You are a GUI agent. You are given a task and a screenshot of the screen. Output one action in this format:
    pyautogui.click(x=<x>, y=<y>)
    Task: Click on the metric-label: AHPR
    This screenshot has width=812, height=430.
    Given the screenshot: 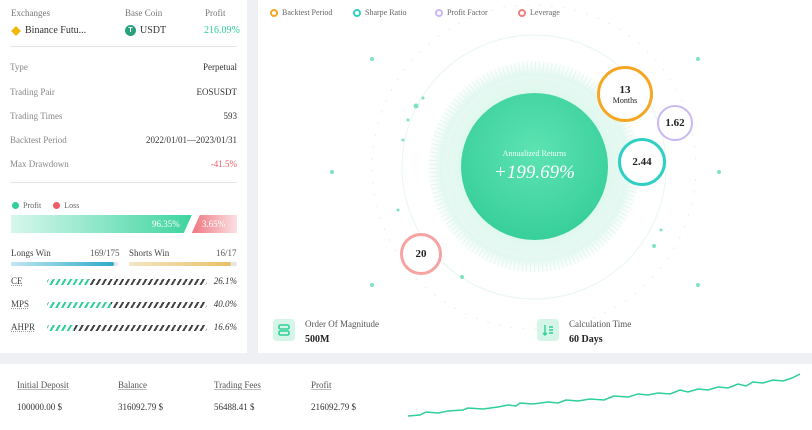 What is the action you would take?
    pyautogui.click(x=23, y=327)
    